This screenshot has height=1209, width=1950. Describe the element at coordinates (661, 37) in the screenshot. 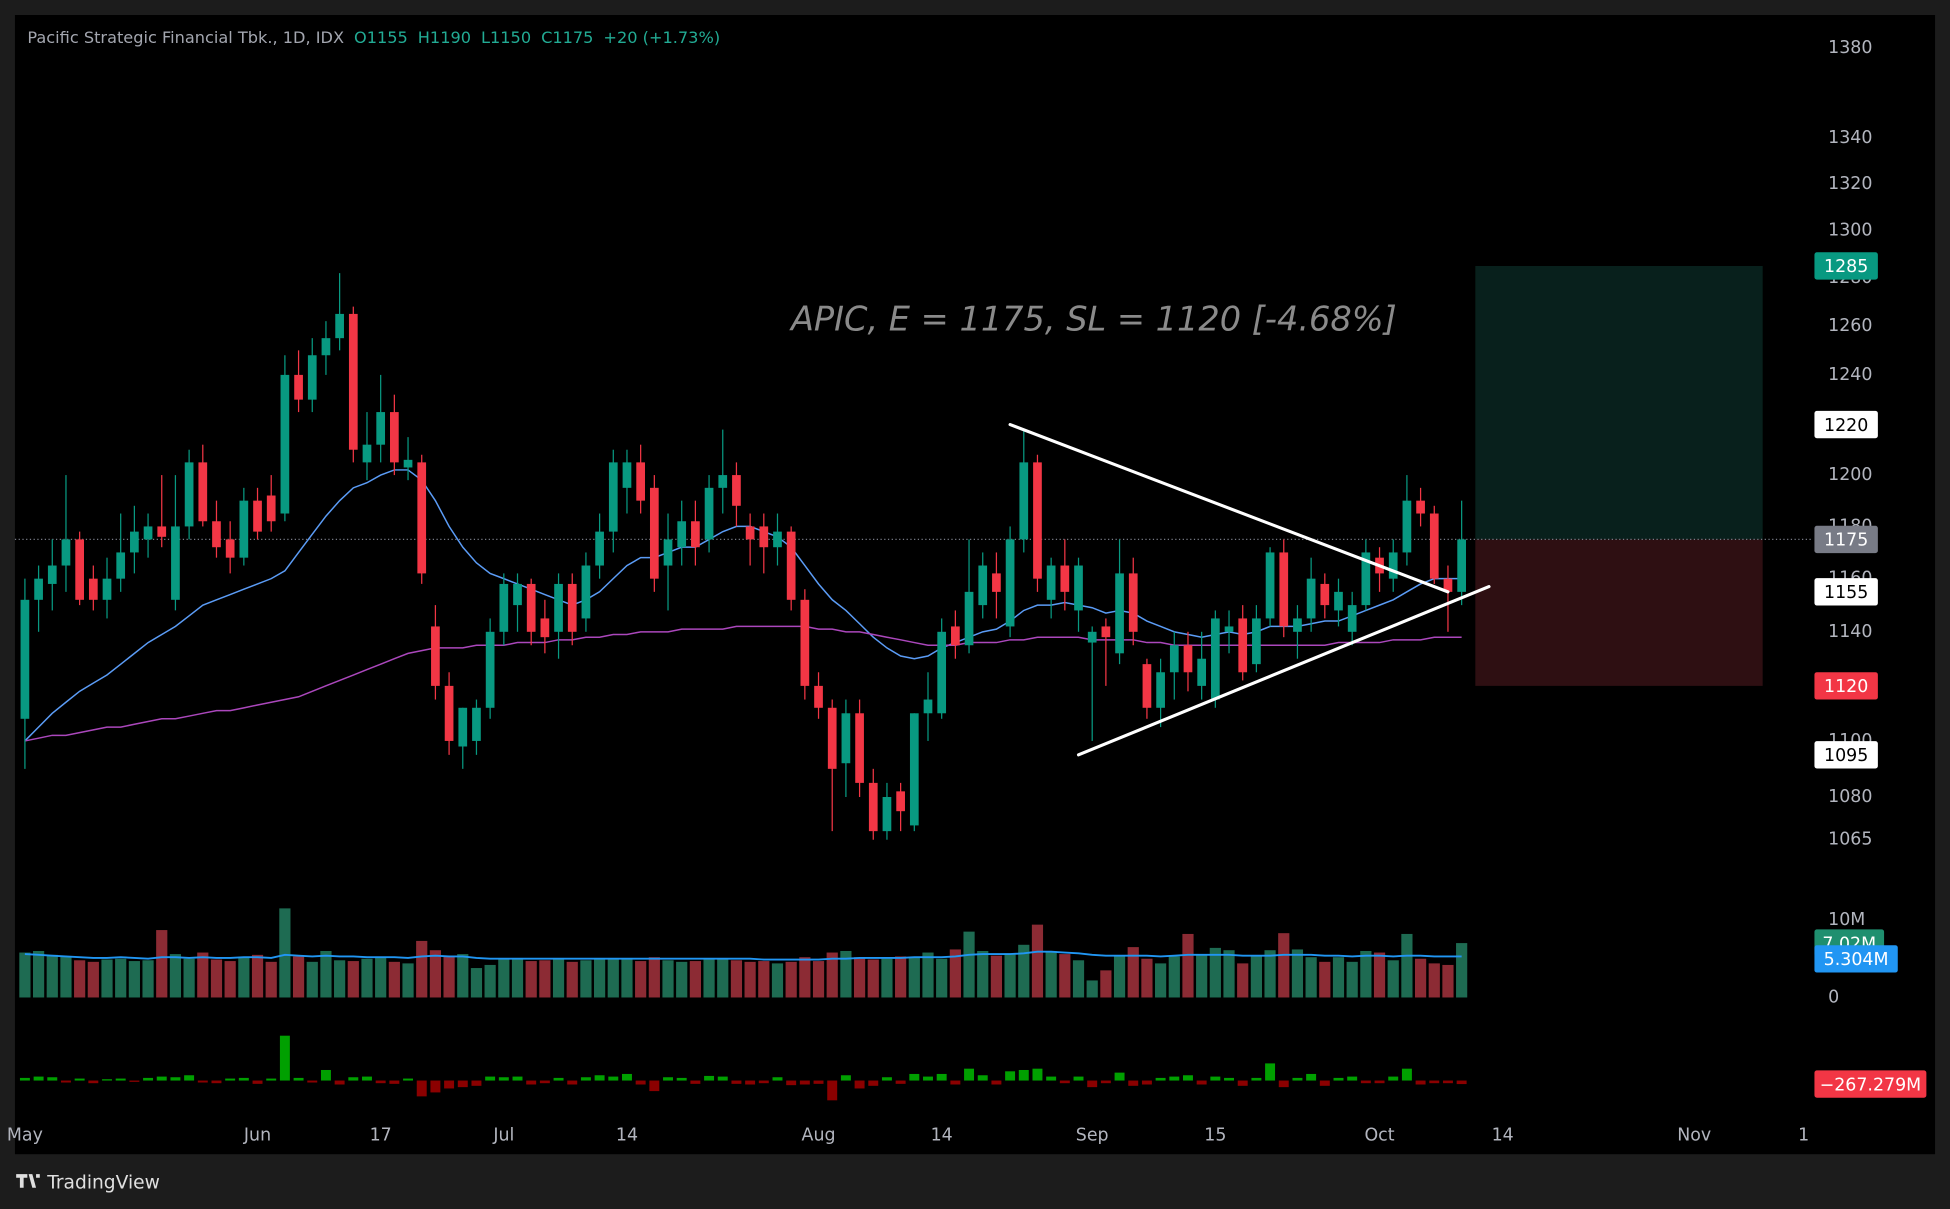

I see `legend-value: +20 (+1.73%)` at that location.